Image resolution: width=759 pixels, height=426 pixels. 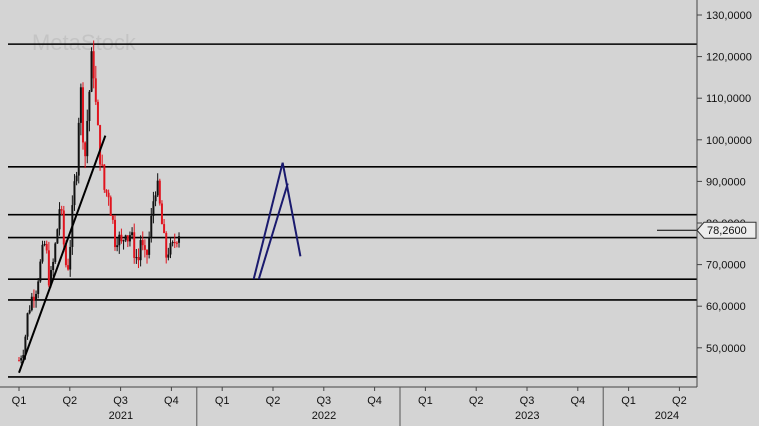 I want to click on last-price-tag: 78,2600, so click(x=726, y=230).